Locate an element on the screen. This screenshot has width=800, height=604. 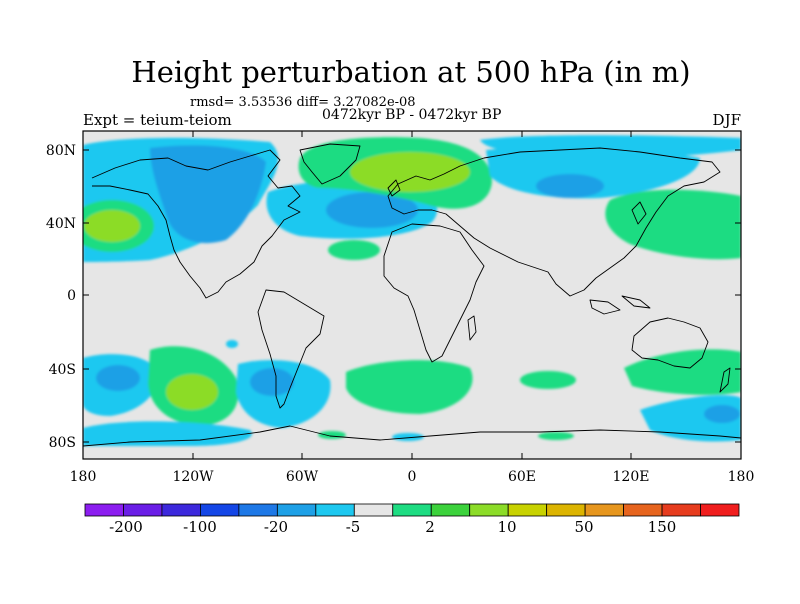
contour-positive-subtropic is located at coordinates (354, 250).